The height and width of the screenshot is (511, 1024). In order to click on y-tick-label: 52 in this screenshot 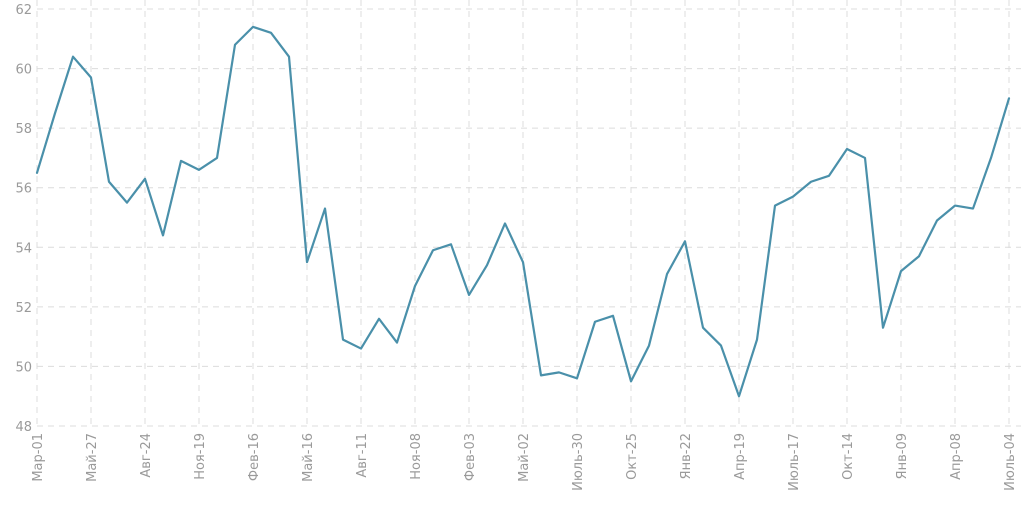, I will do `click(23, 308)`.